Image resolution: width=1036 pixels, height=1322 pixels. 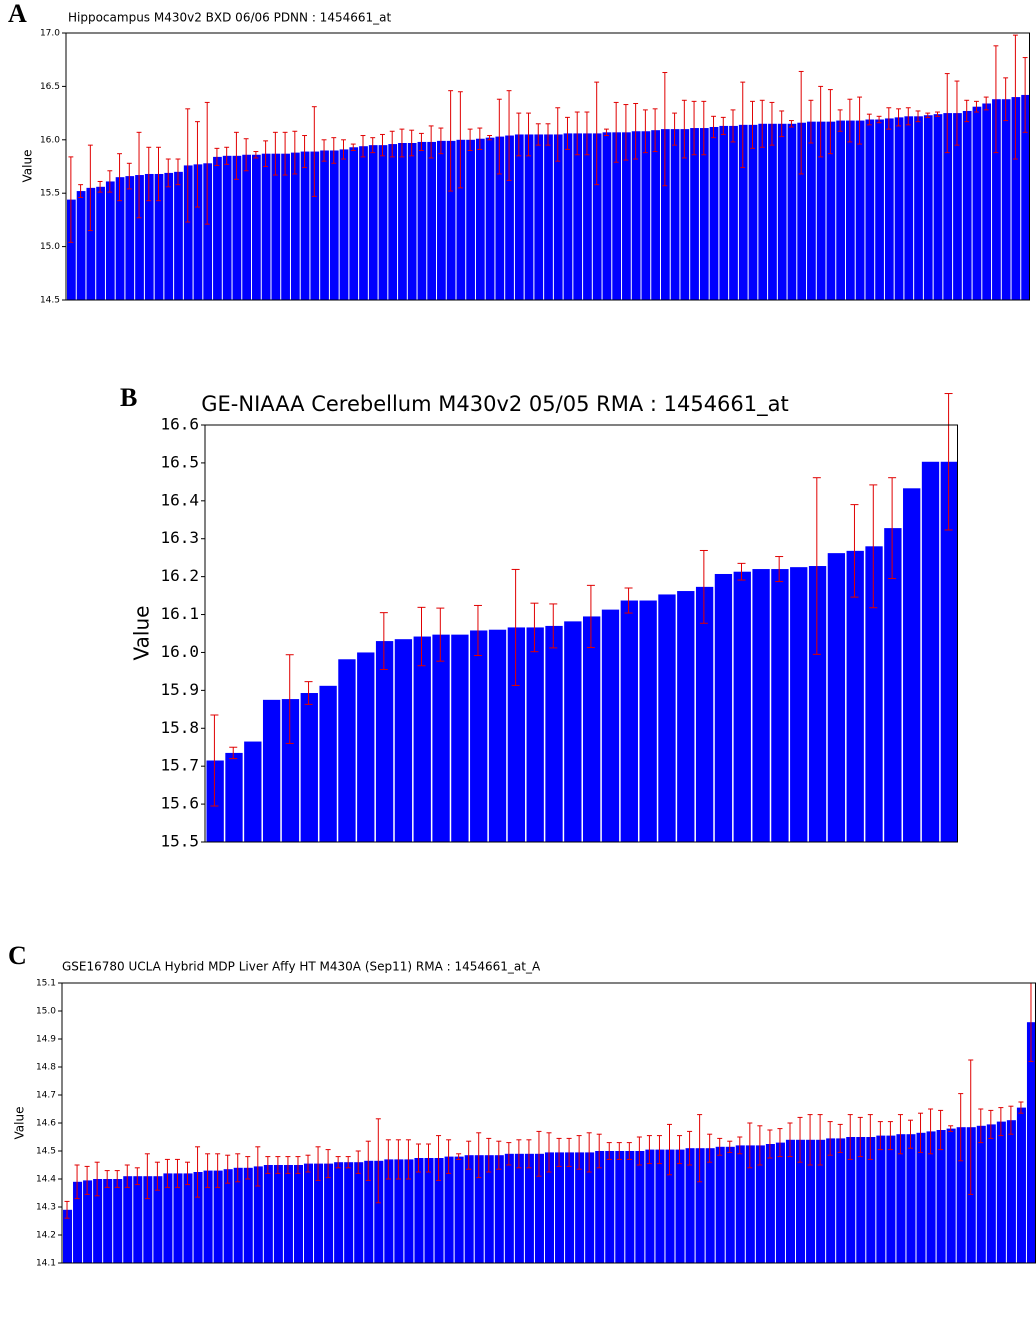 I want to click on x-tick-label: 12, so click(x=579, y=1272).